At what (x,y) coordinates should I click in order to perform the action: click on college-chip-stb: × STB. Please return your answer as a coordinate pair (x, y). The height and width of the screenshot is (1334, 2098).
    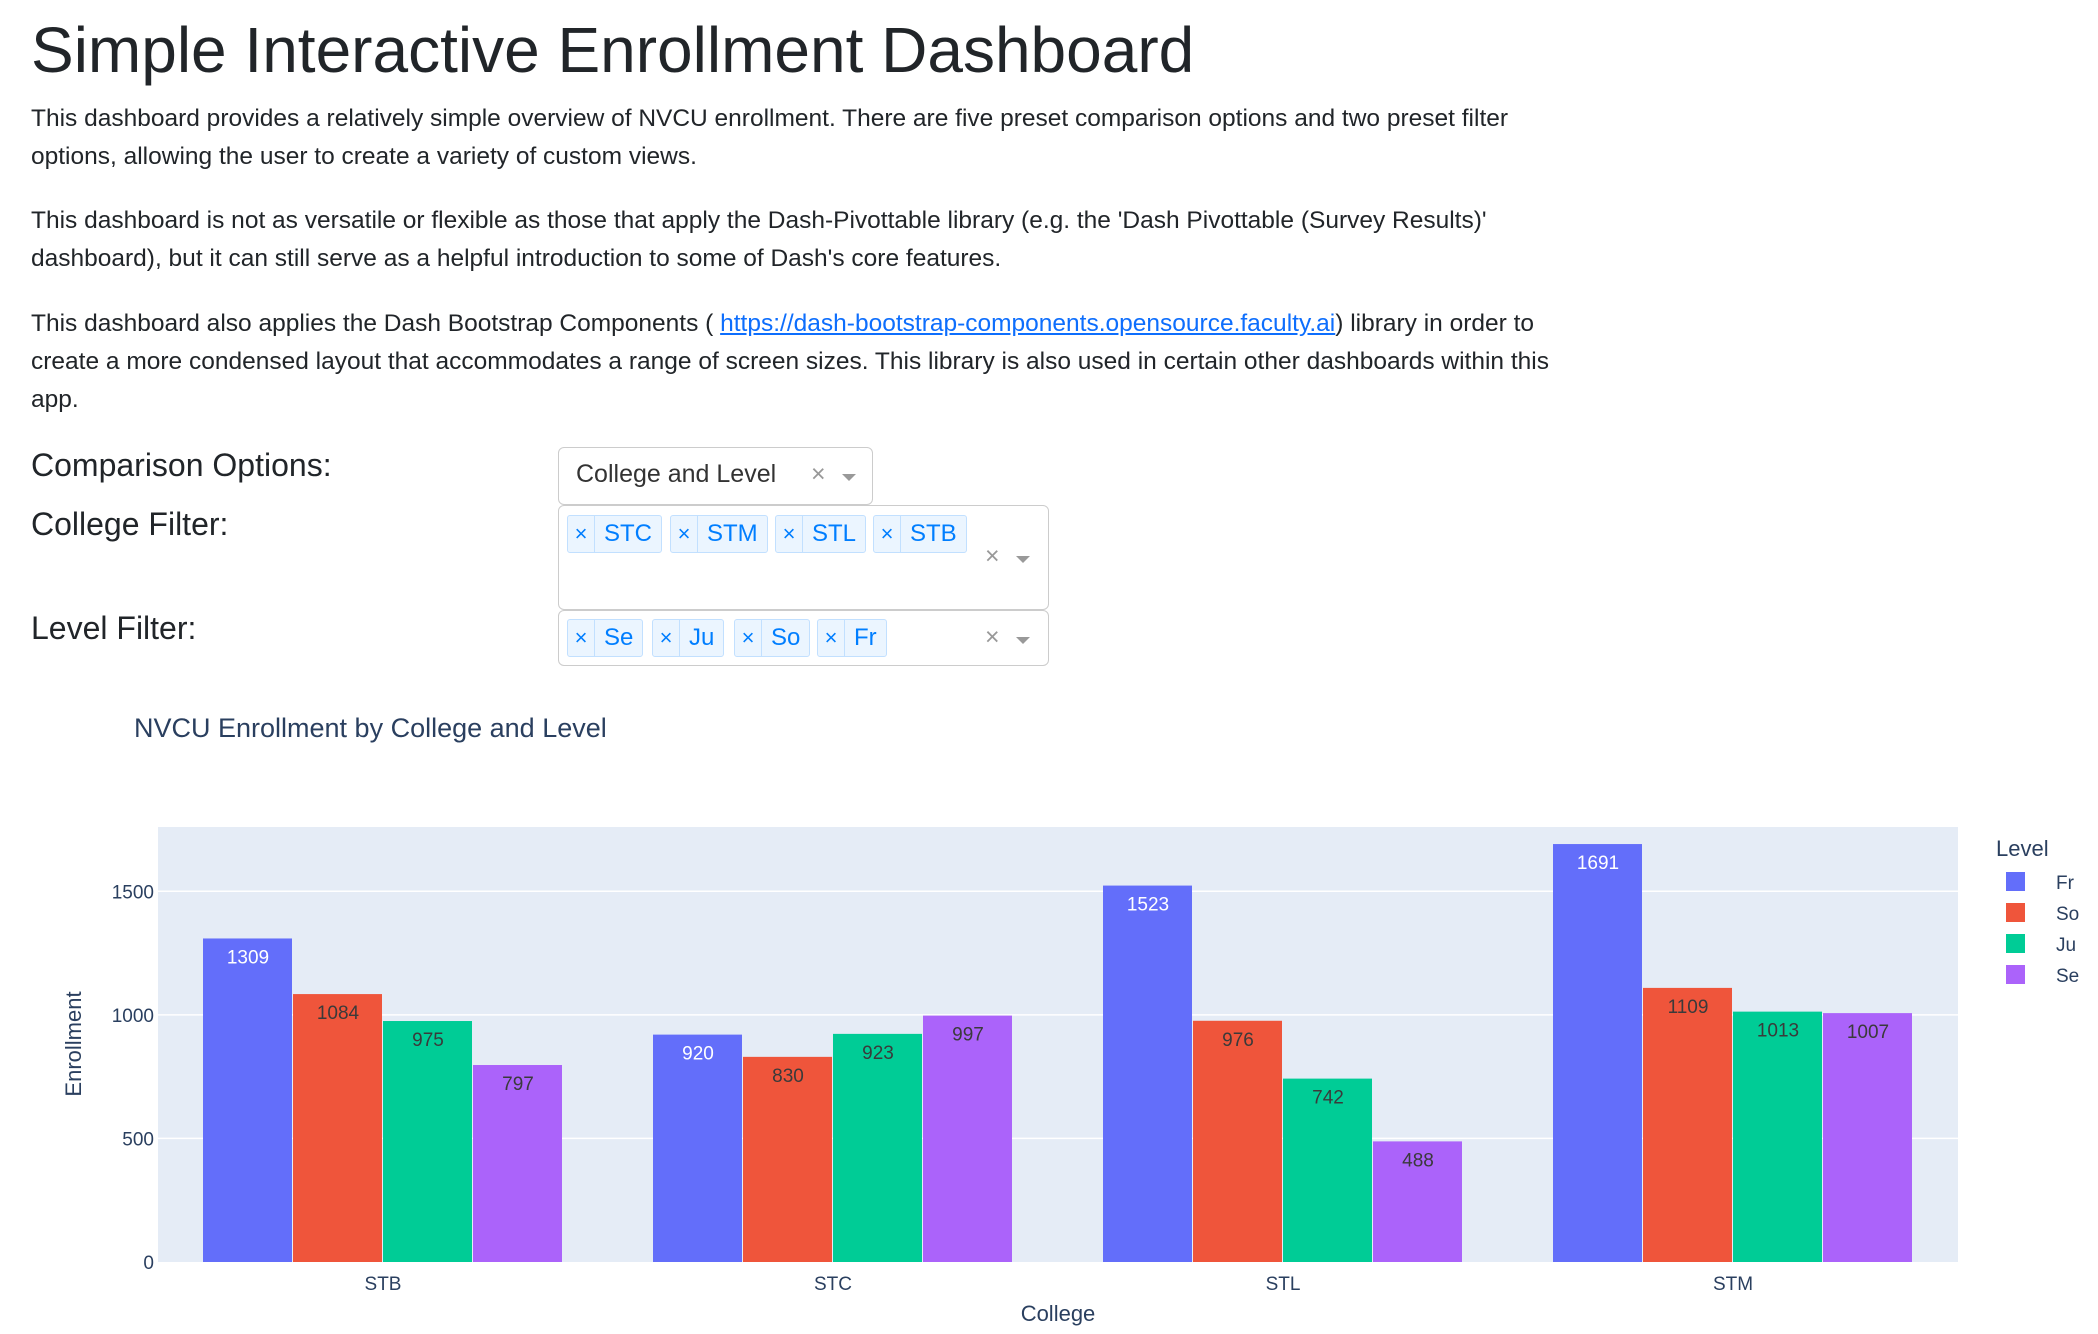
    Looking at the image, I should click on (920, 534).